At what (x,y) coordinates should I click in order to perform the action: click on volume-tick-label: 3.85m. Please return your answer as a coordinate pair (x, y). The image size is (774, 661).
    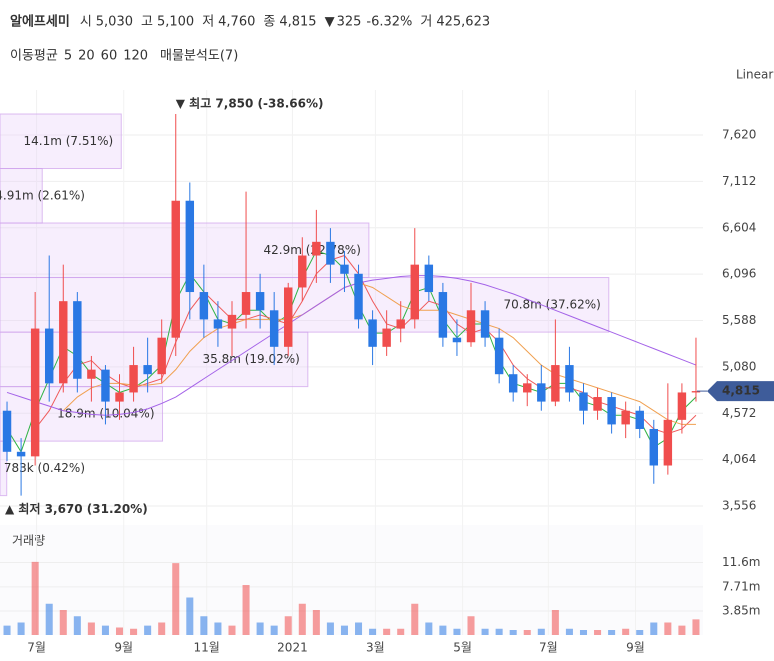
    Looking at the image, I should click on (741, 610).